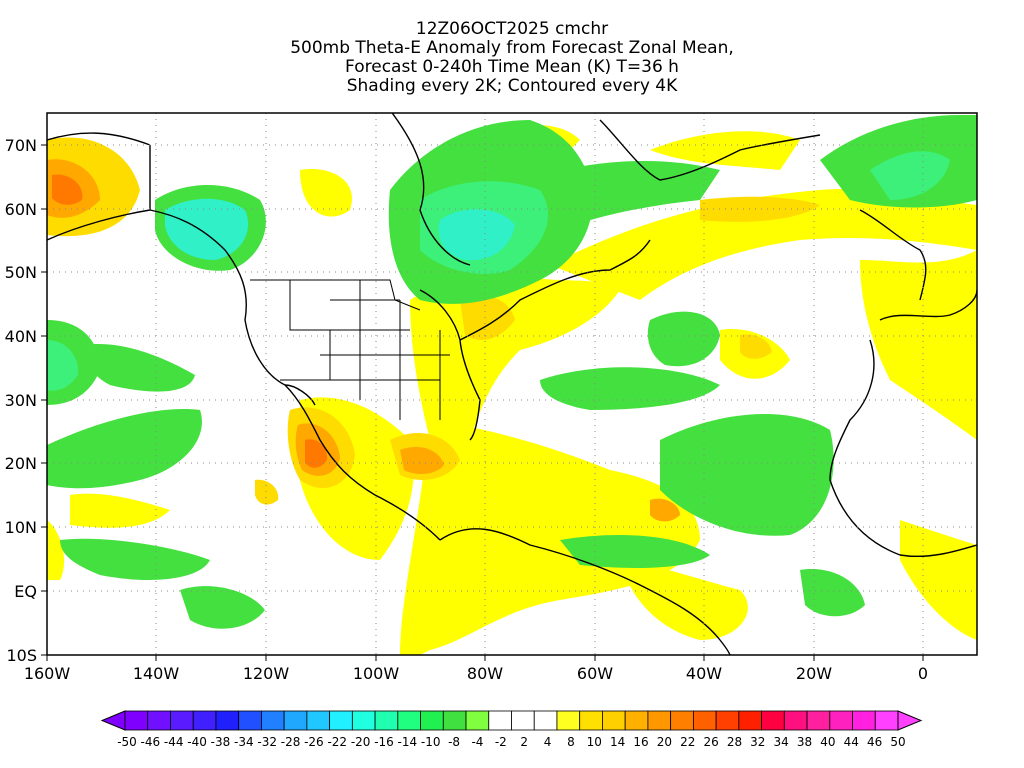 The width and height of the screenshot is (1024, 768). What do you see at coordinates (197, 742) in the screenshot?
I see `colorbar-label: -40` at bounding box center [197, 742].